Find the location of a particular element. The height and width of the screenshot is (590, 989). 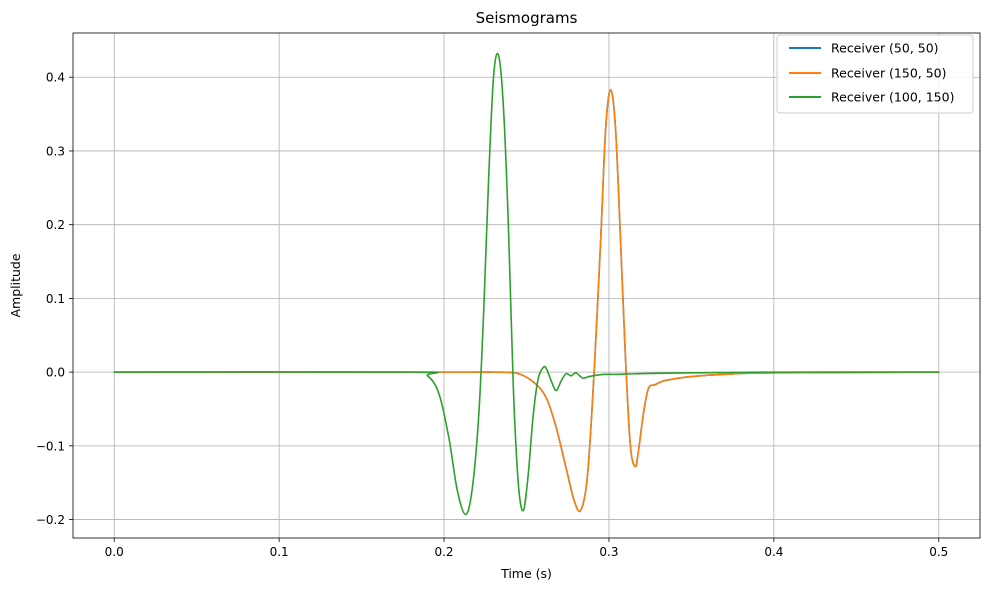

legend-box is located at coordinates (875, 74).